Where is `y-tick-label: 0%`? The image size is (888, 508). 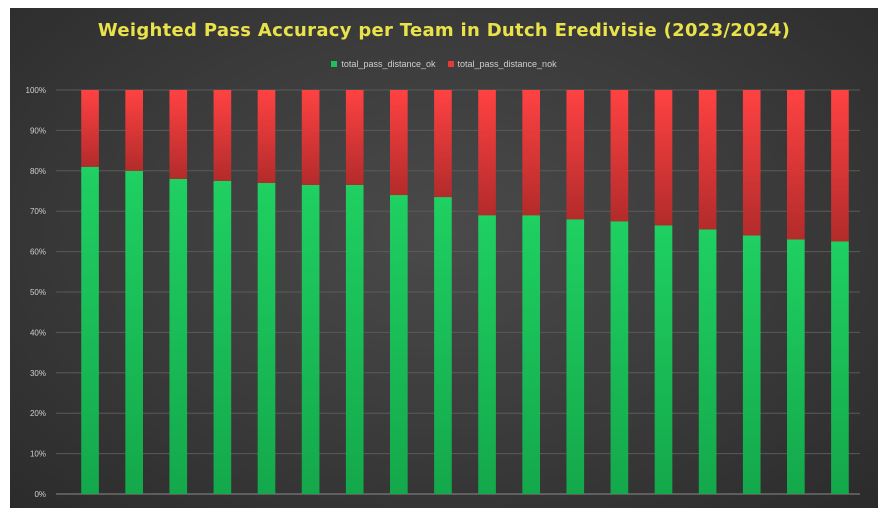
y-tick-label: 0% is located at coordinates (40, 494).